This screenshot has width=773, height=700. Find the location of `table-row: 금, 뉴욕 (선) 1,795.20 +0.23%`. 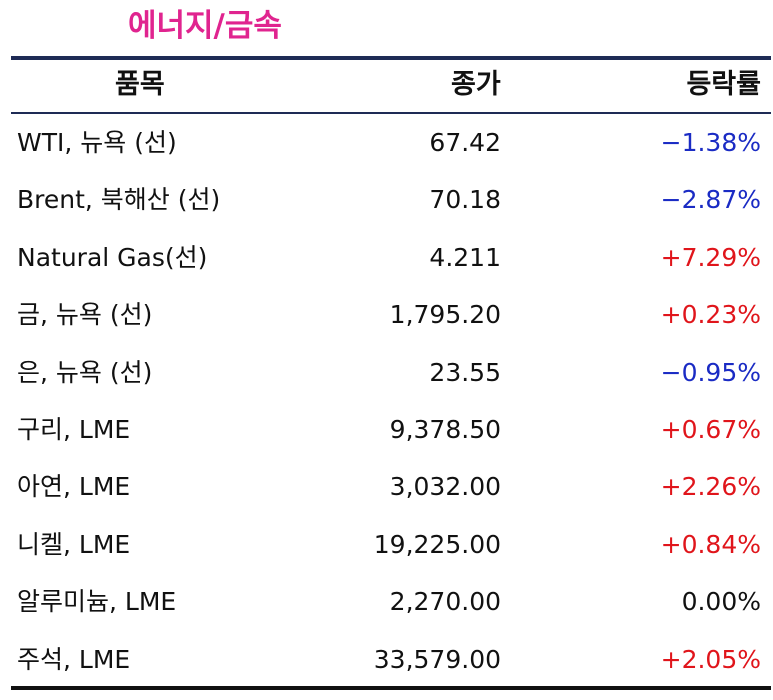

table-row: 금, 뉴욕 (선) 1,795.20 +0.23% is located at coordinates (391, 314).